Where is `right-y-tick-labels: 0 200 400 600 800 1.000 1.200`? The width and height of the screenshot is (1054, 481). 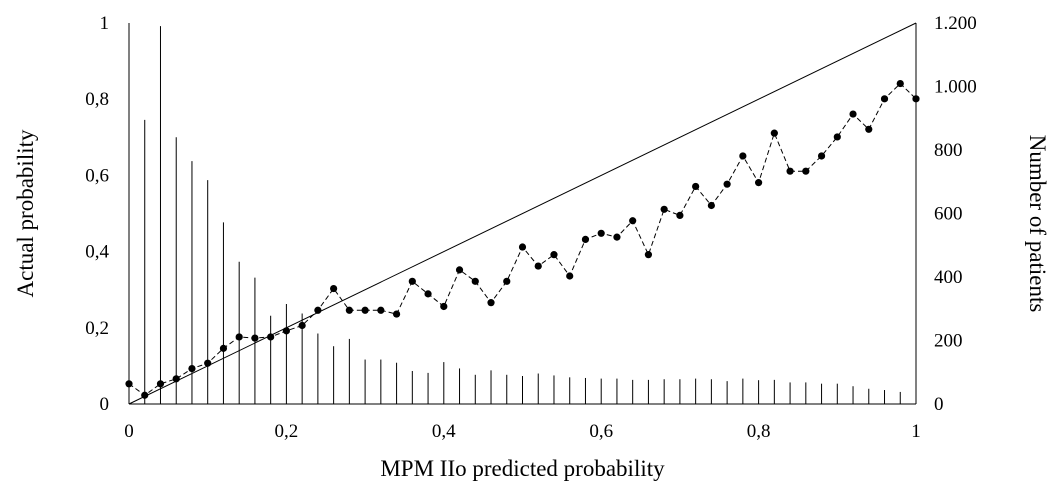 right-y-tick-labels: 0 200 400 600 800 1.000 1.200 is located at coordinates (955, 214).